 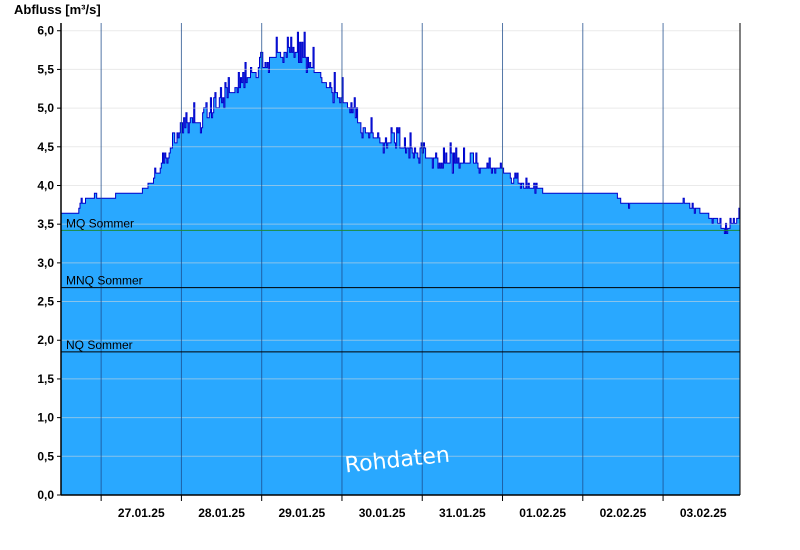 What do you see at coordinates (100, 223) in the screenshot?
I see `reference-line-label: MQ Sommer` at bounding box center [100, 223].